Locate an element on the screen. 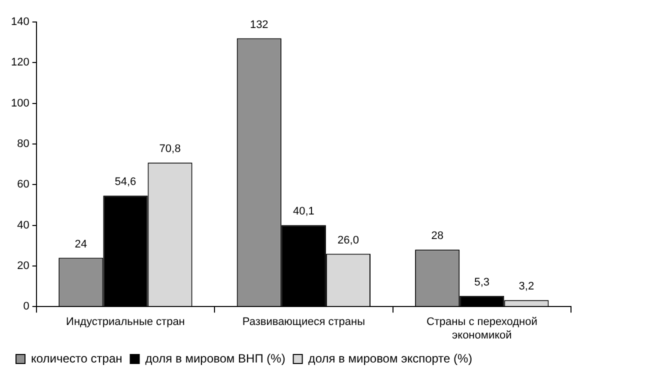 The image size is (661, 379). y-tick-label: 120 is located at coordinates (20, 62).